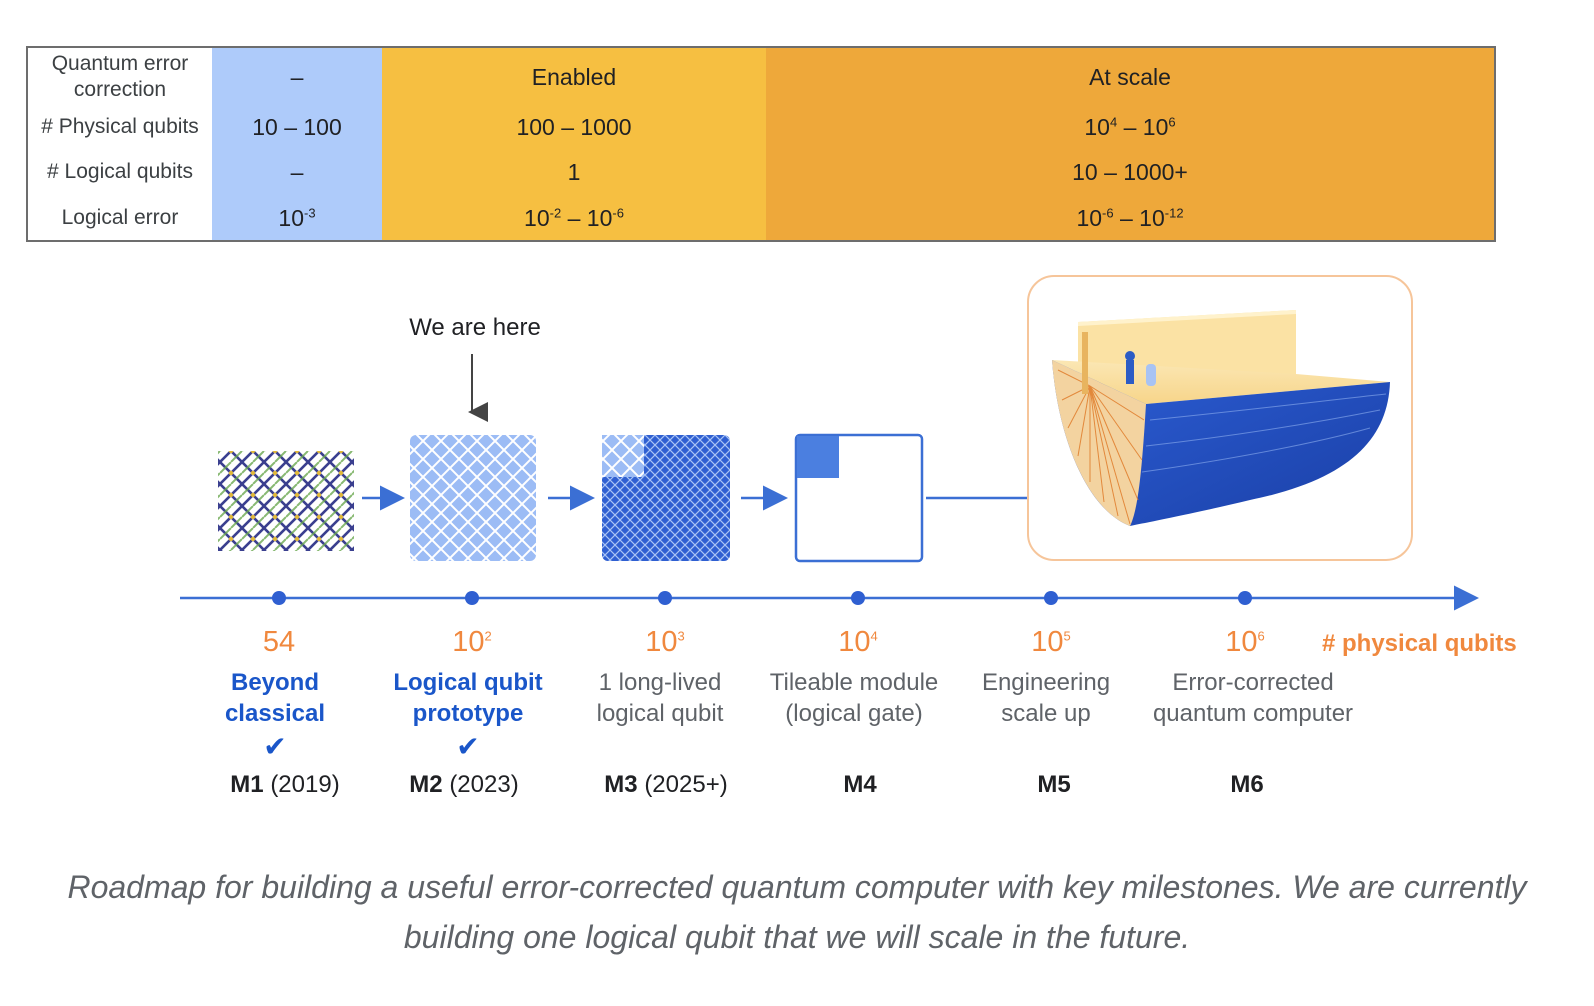 The height and width of the screenshot is (1006, 1594). I want to click on m6-name-line1: Error-corrected, so click(1253, 682).